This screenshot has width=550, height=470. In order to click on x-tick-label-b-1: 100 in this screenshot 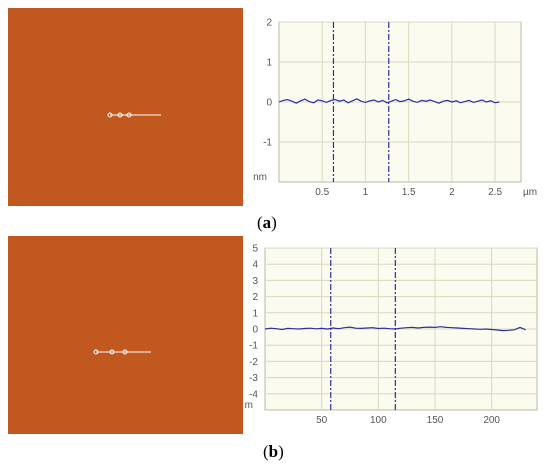, I will do `click(378, 420)`.